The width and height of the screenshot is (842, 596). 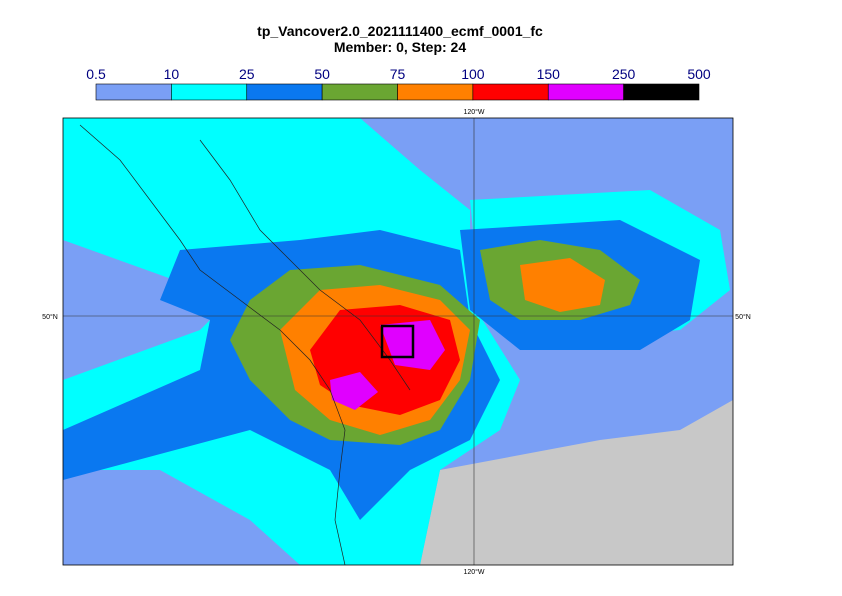 What do you see at coordinates (96, 74) in the screenshot?
I see `colorbar-tick-label: 0.5` at bounding box center [96, 74].